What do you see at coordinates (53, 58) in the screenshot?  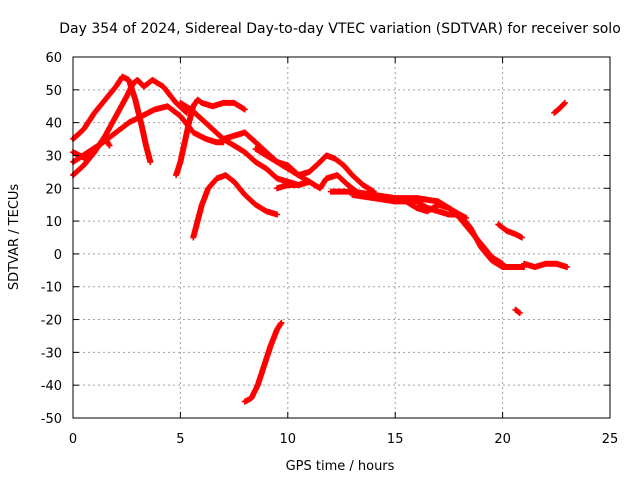 I see `y-tick-label: 60` at bounding box center [53, 58].